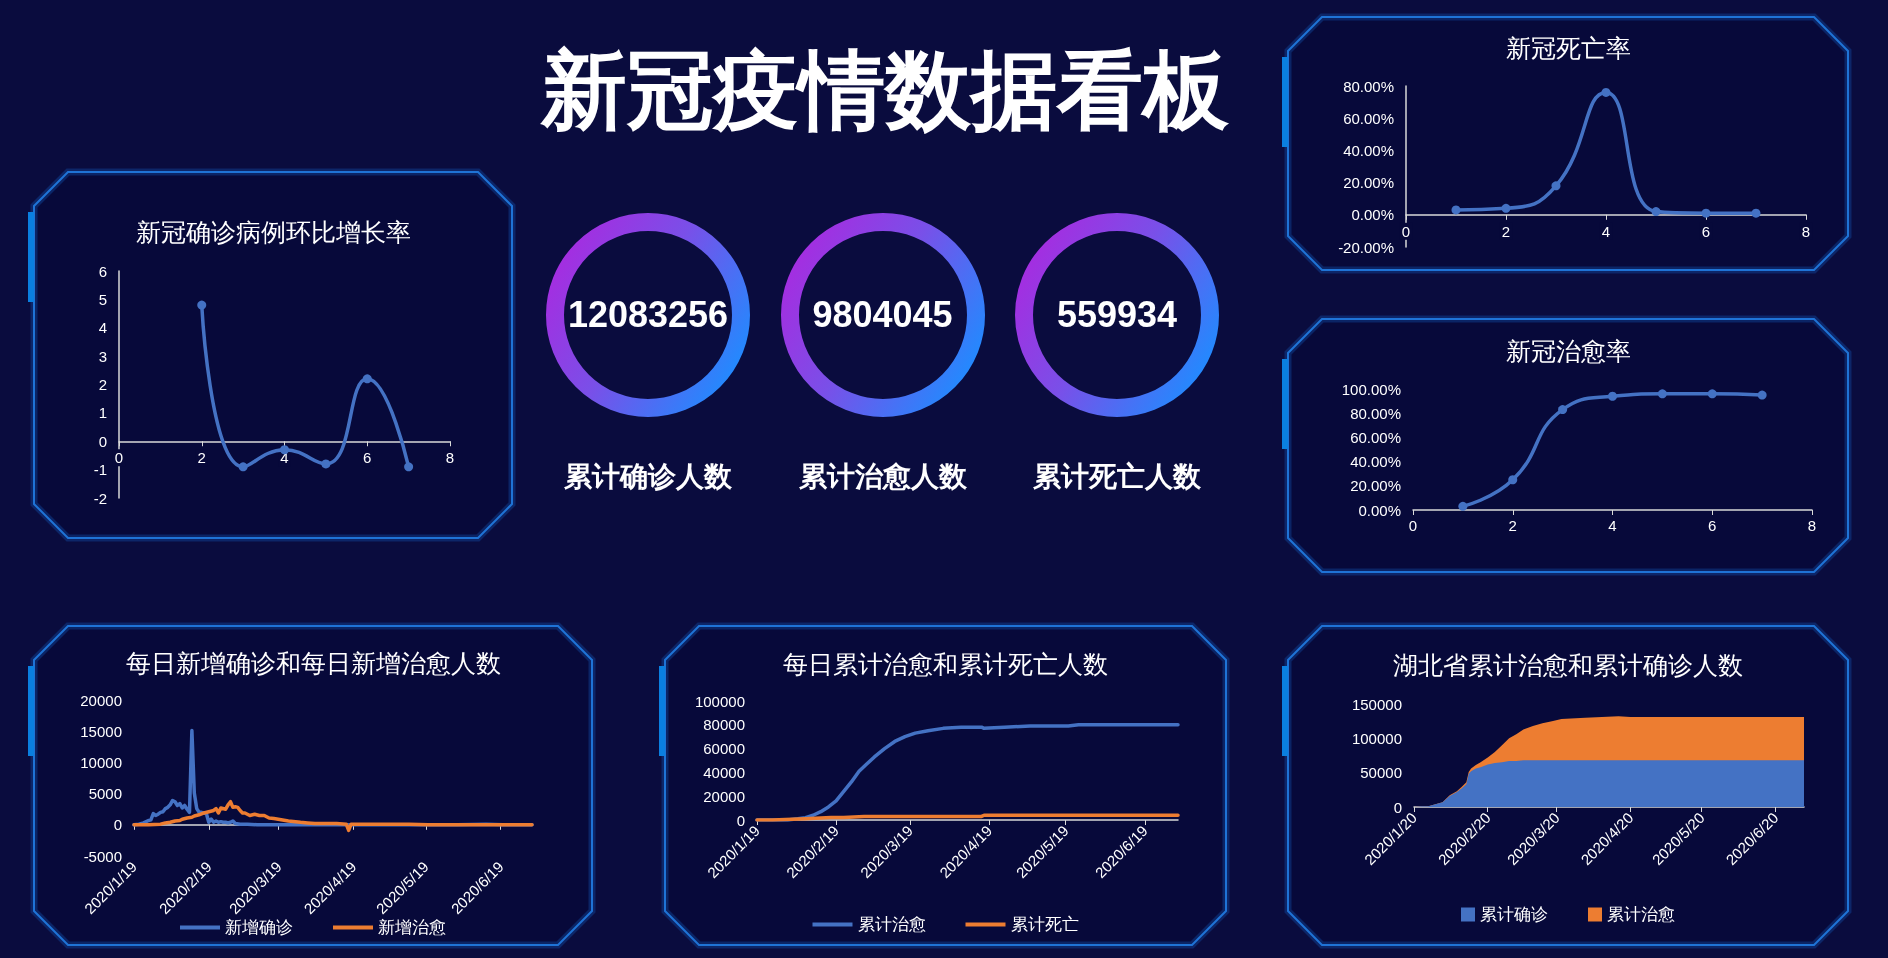 The image size is (1888, 958). I want to click on chart-title: 湖北省累计治愈和累计确诊人数, so click(1568, 664).